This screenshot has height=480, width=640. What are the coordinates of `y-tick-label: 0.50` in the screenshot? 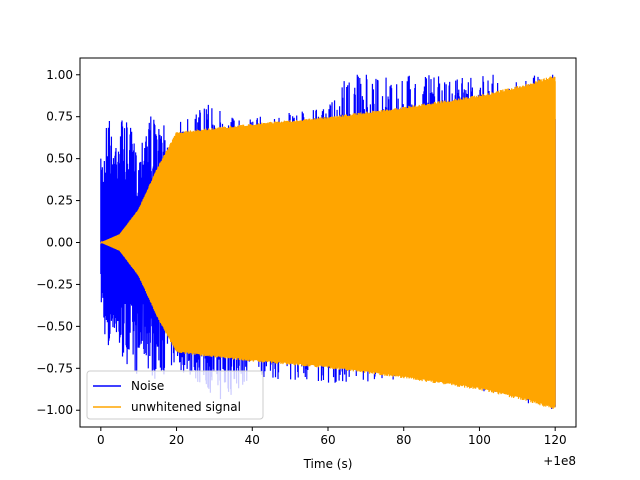 It's located at (59, 159).